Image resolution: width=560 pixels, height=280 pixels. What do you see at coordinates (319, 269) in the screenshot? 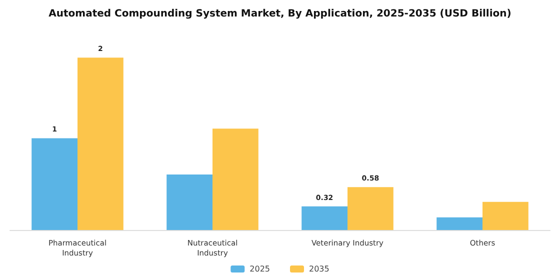
I see `legend-label: 2035` at bounding box center [319, 269].